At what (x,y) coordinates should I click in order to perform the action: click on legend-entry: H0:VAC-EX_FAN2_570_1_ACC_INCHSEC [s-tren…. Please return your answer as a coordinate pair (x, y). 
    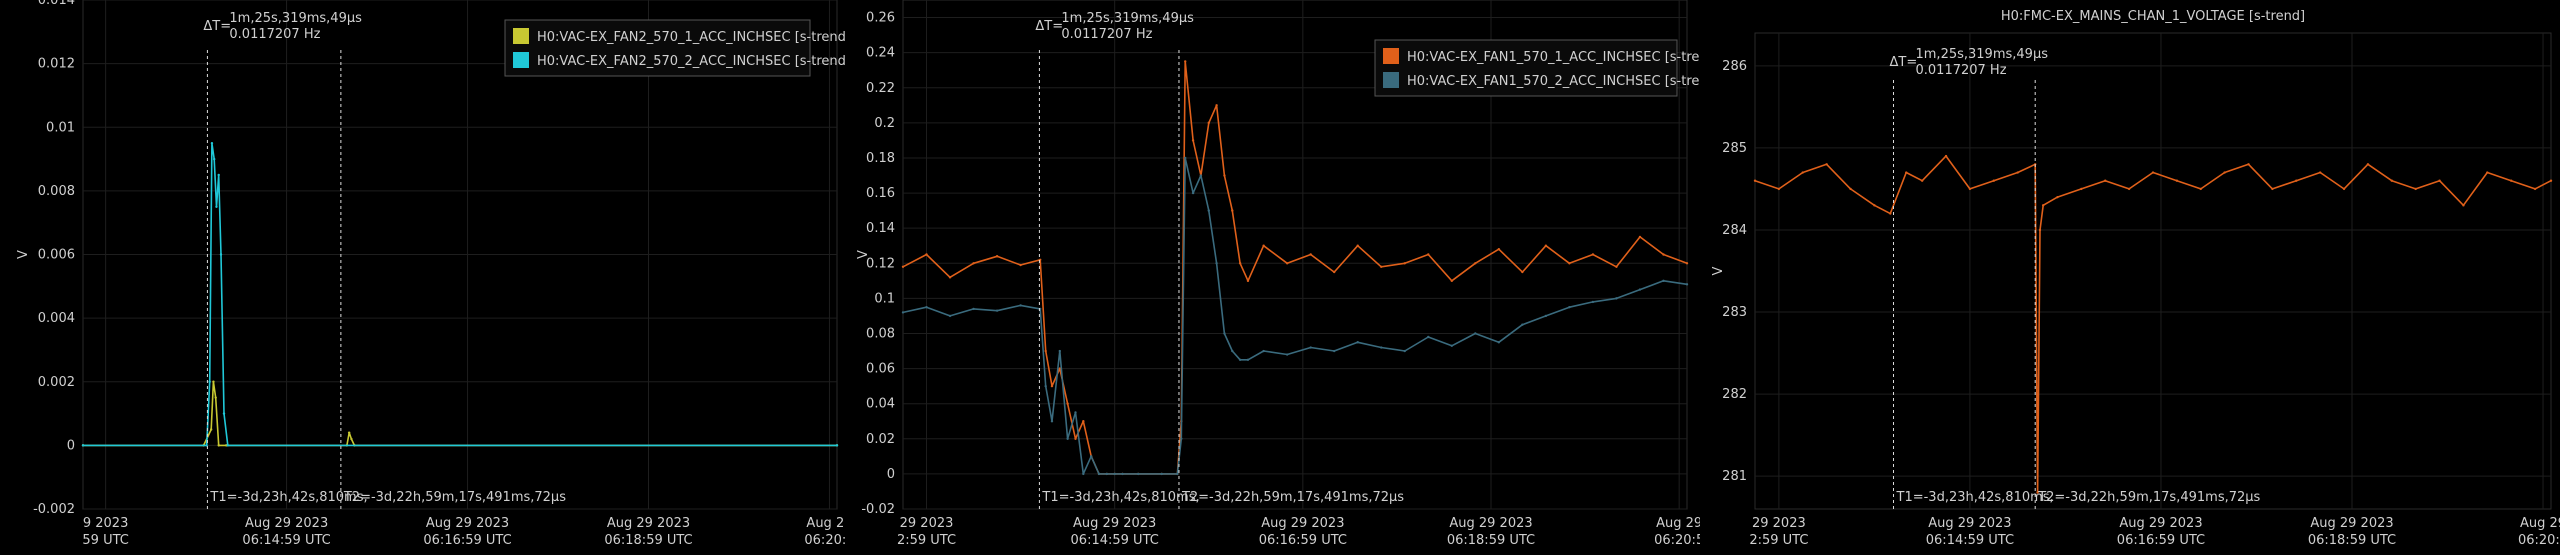
    Looking at the image, I should click on (691, 37).